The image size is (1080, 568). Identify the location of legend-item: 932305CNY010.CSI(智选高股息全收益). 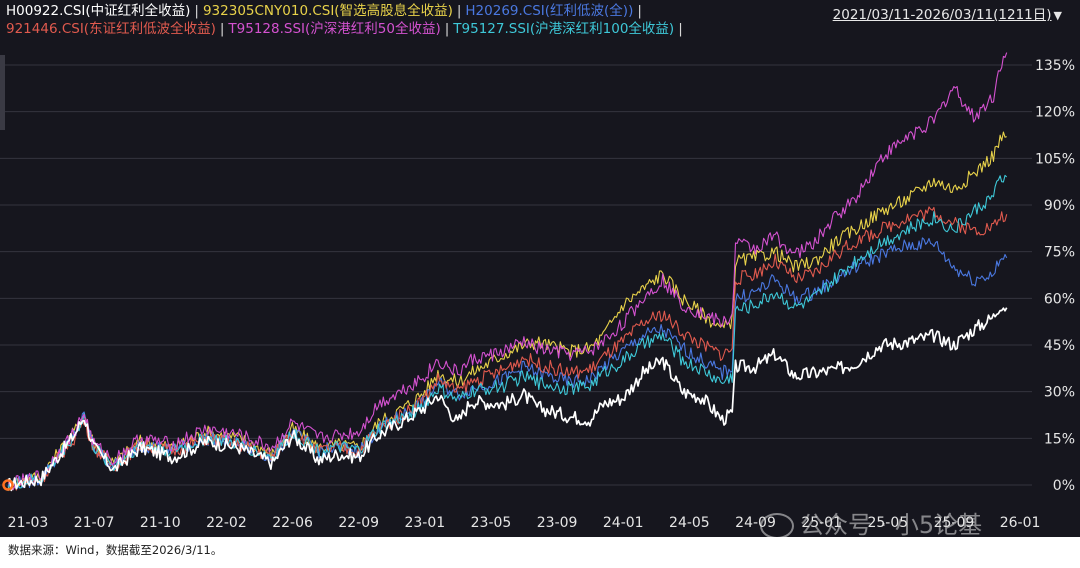
(327, 11).